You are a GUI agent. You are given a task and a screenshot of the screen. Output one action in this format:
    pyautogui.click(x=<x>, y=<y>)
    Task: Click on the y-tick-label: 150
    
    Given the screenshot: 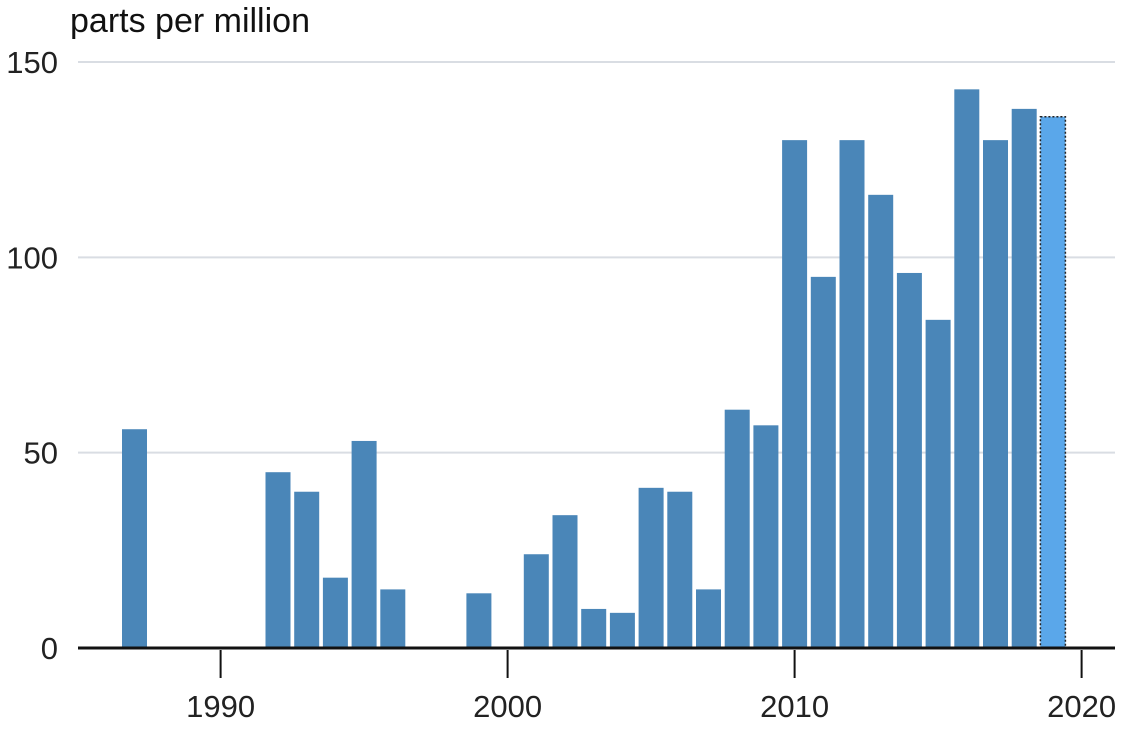 What is the action you would take?
    pyautogui.click(x=32, y=62)
    